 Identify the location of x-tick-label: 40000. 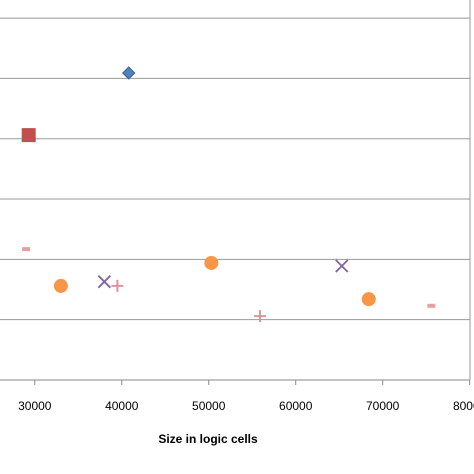
(122, 406).